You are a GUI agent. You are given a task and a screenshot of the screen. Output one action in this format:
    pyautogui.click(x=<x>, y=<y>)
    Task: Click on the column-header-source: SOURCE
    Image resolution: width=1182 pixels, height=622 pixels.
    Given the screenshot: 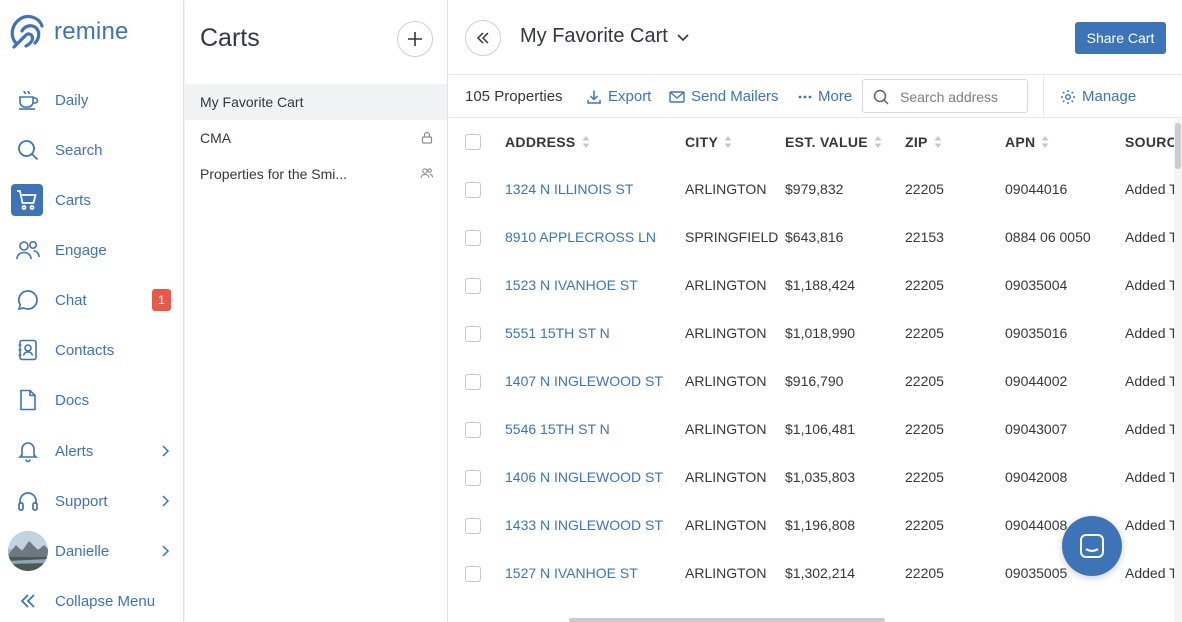 What is the action you would take?
    pyautogui.click(x=1149, y=142)
    